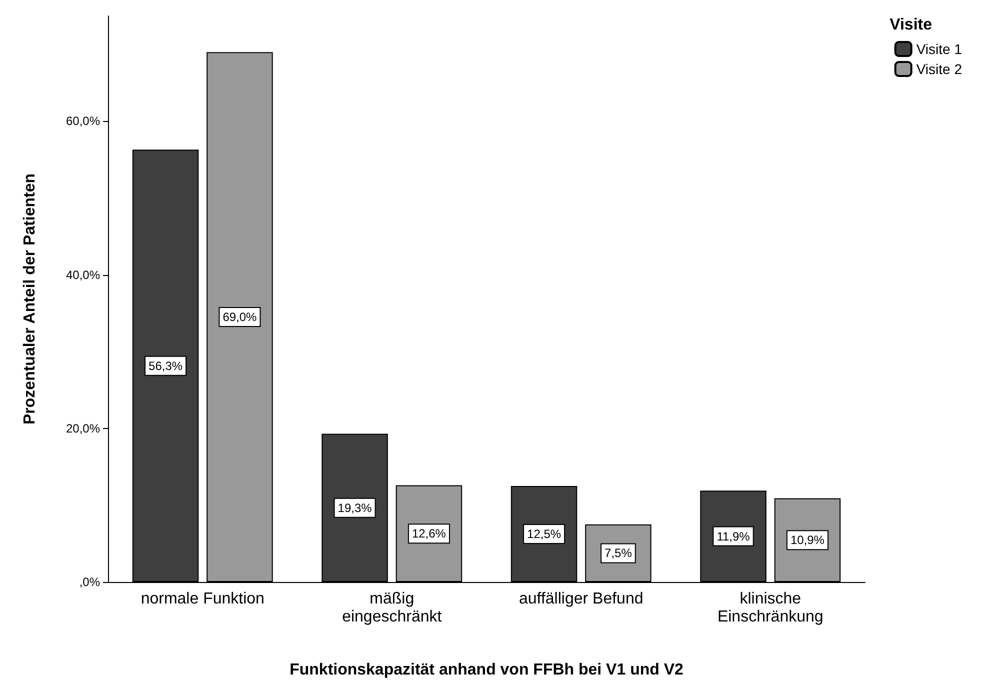 The image size is (983, 697). What do you see at coordinates (202, 599) in the screenshot?
I see `x-tick-label: normale Funktion` at bounding box center [202, 599].